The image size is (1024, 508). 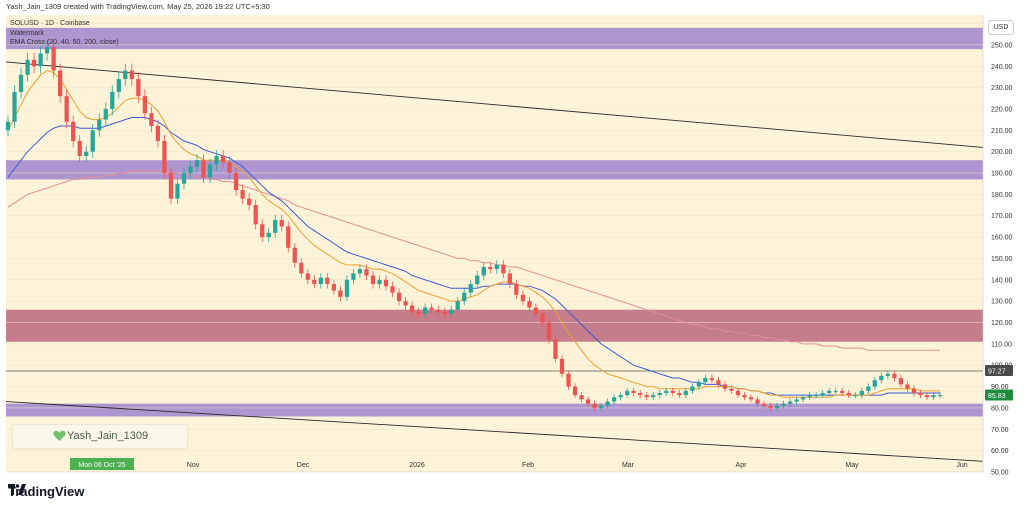 What do you see at coordinates (999, 383) in the screenshot?
I see `price-labels-layer: 97.27 85.83` at bounding box center [999, 383].